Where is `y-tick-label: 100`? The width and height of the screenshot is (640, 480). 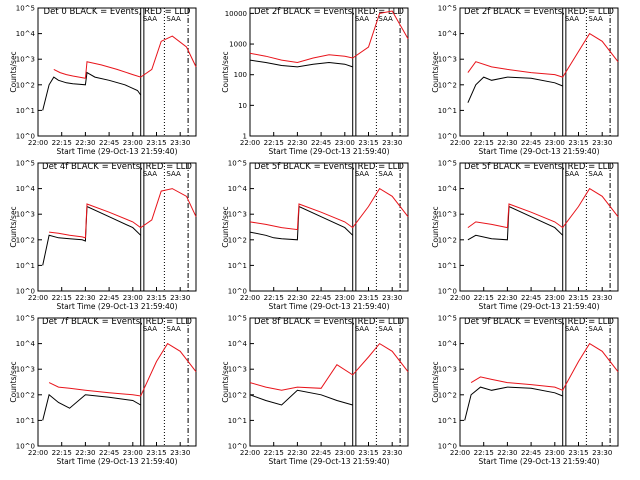
y-tick-label: 100 is located at coordinates (240, 75).